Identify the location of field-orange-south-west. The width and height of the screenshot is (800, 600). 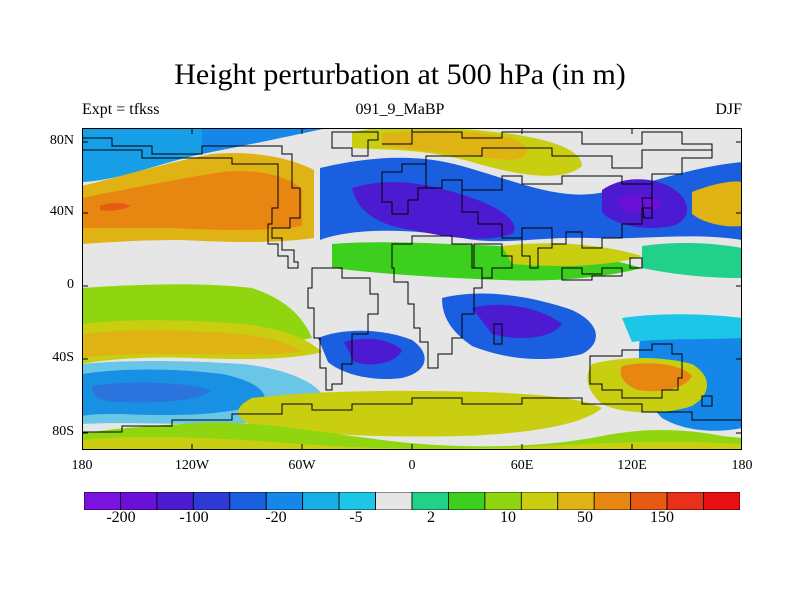
(192, 344).